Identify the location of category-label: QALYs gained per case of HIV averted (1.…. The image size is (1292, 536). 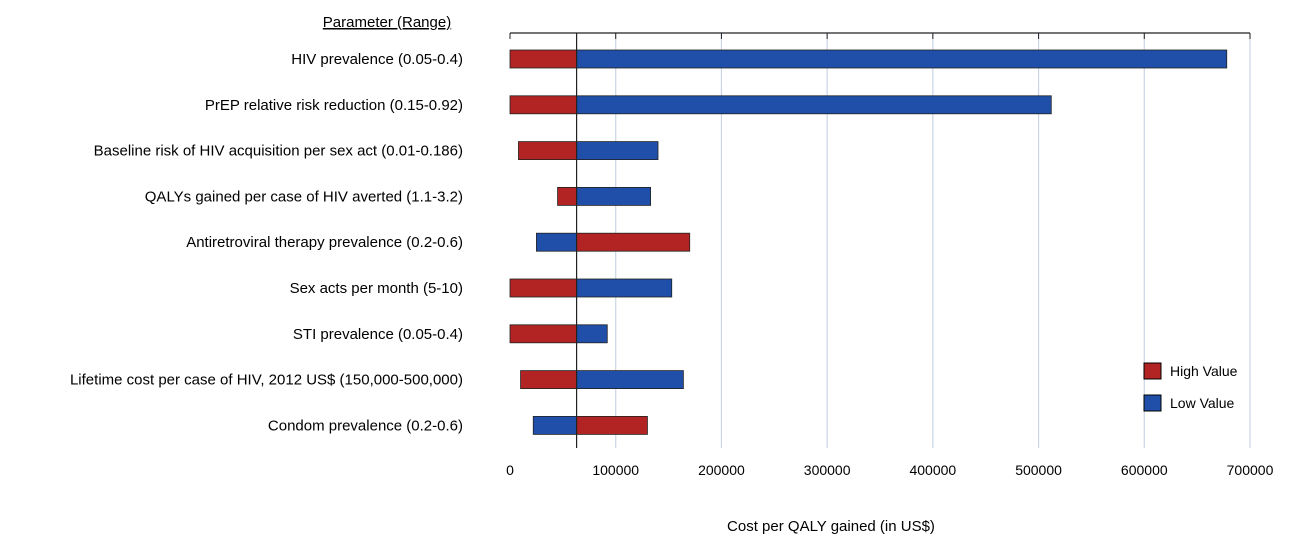
(304, 196).